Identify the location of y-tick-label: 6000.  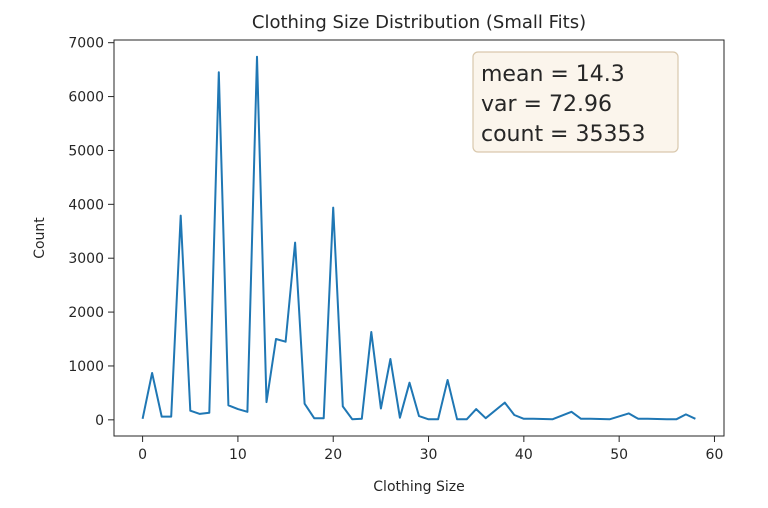
(86, 98).